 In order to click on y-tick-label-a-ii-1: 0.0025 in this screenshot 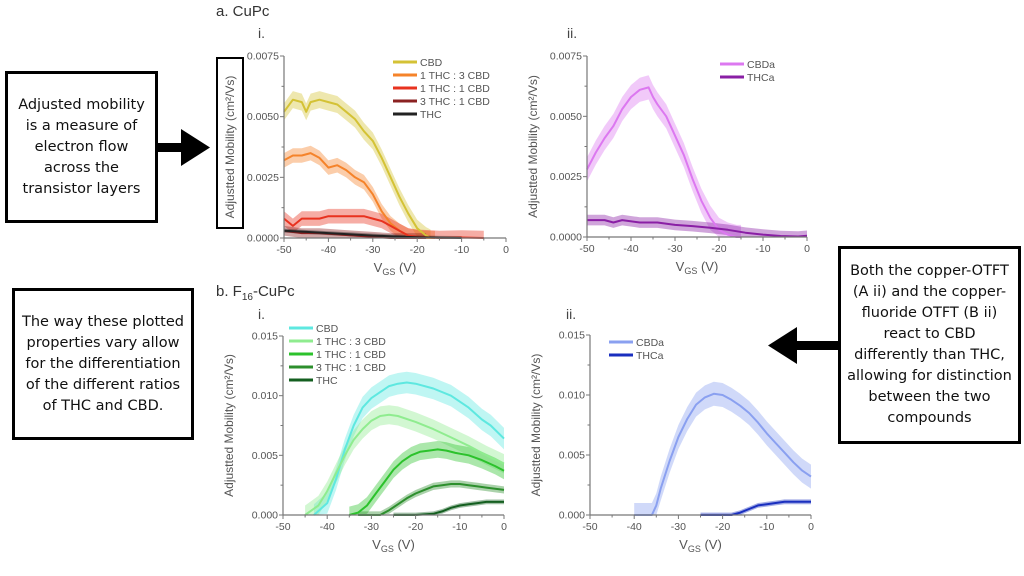, I will do `click(566, 177)`.